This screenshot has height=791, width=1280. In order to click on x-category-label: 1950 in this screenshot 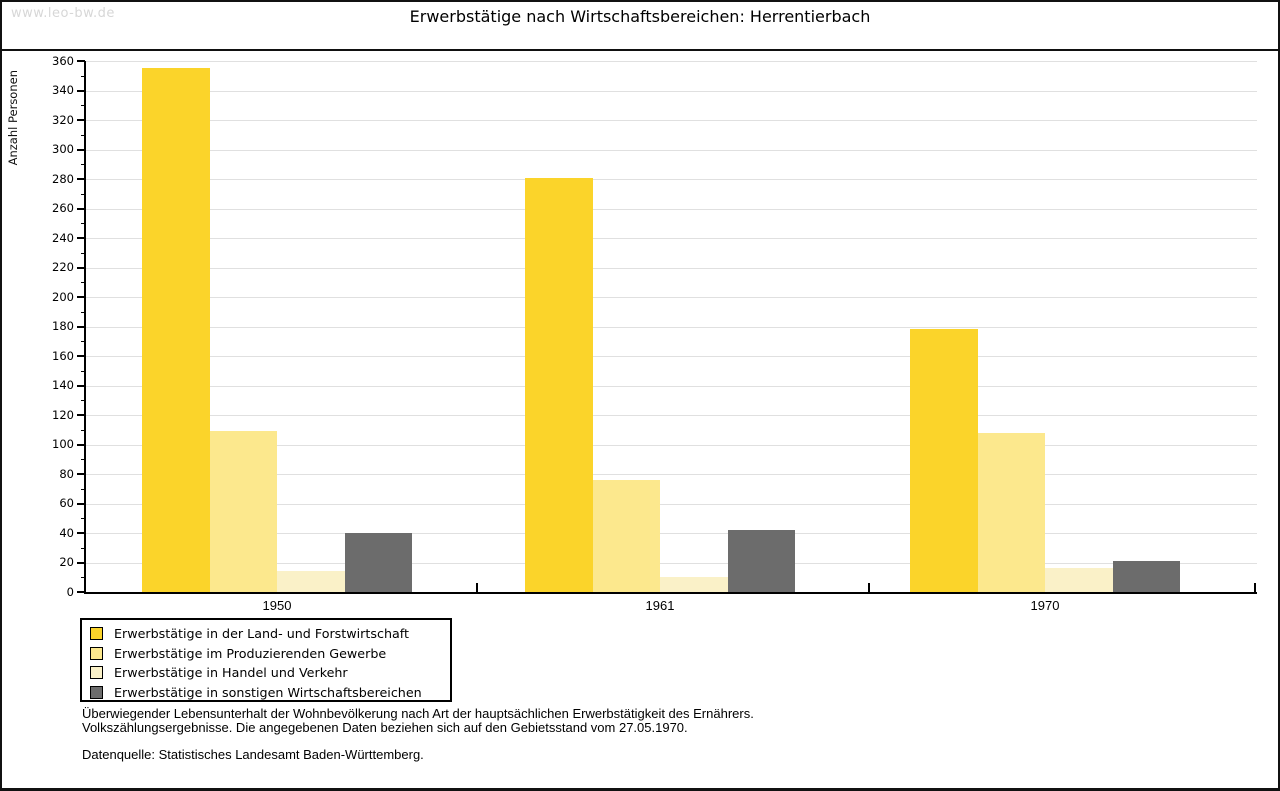, I will do `click(277, 605)`.